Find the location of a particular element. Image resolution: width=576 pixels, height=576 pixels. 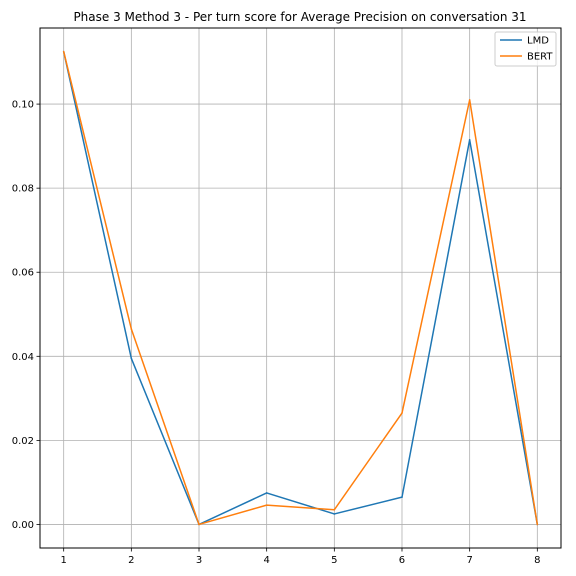

x-tick-label: 2 is located at coordinates (131, 560).